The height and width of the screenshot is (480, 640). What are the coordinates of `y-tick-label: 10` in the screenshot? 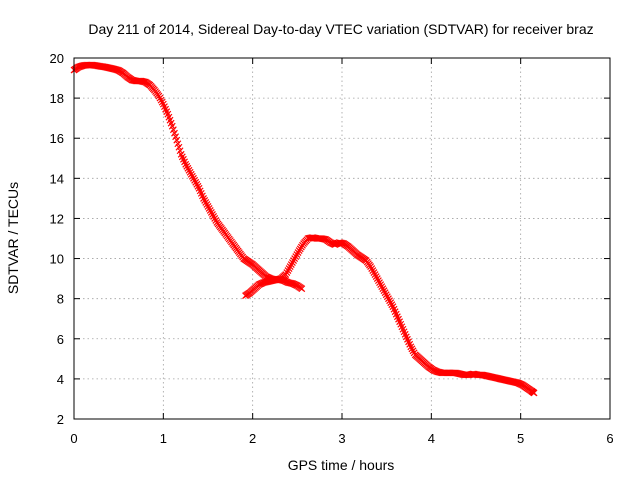 It's located at (57, 259).